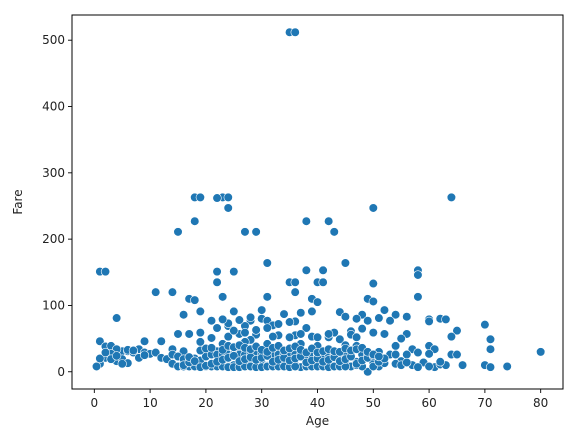 The width and height of the screenshot is (574, 445). Describe the element at coordinates (317, 421) in the screenshot. I see `x-axis-label: Age` at that location.